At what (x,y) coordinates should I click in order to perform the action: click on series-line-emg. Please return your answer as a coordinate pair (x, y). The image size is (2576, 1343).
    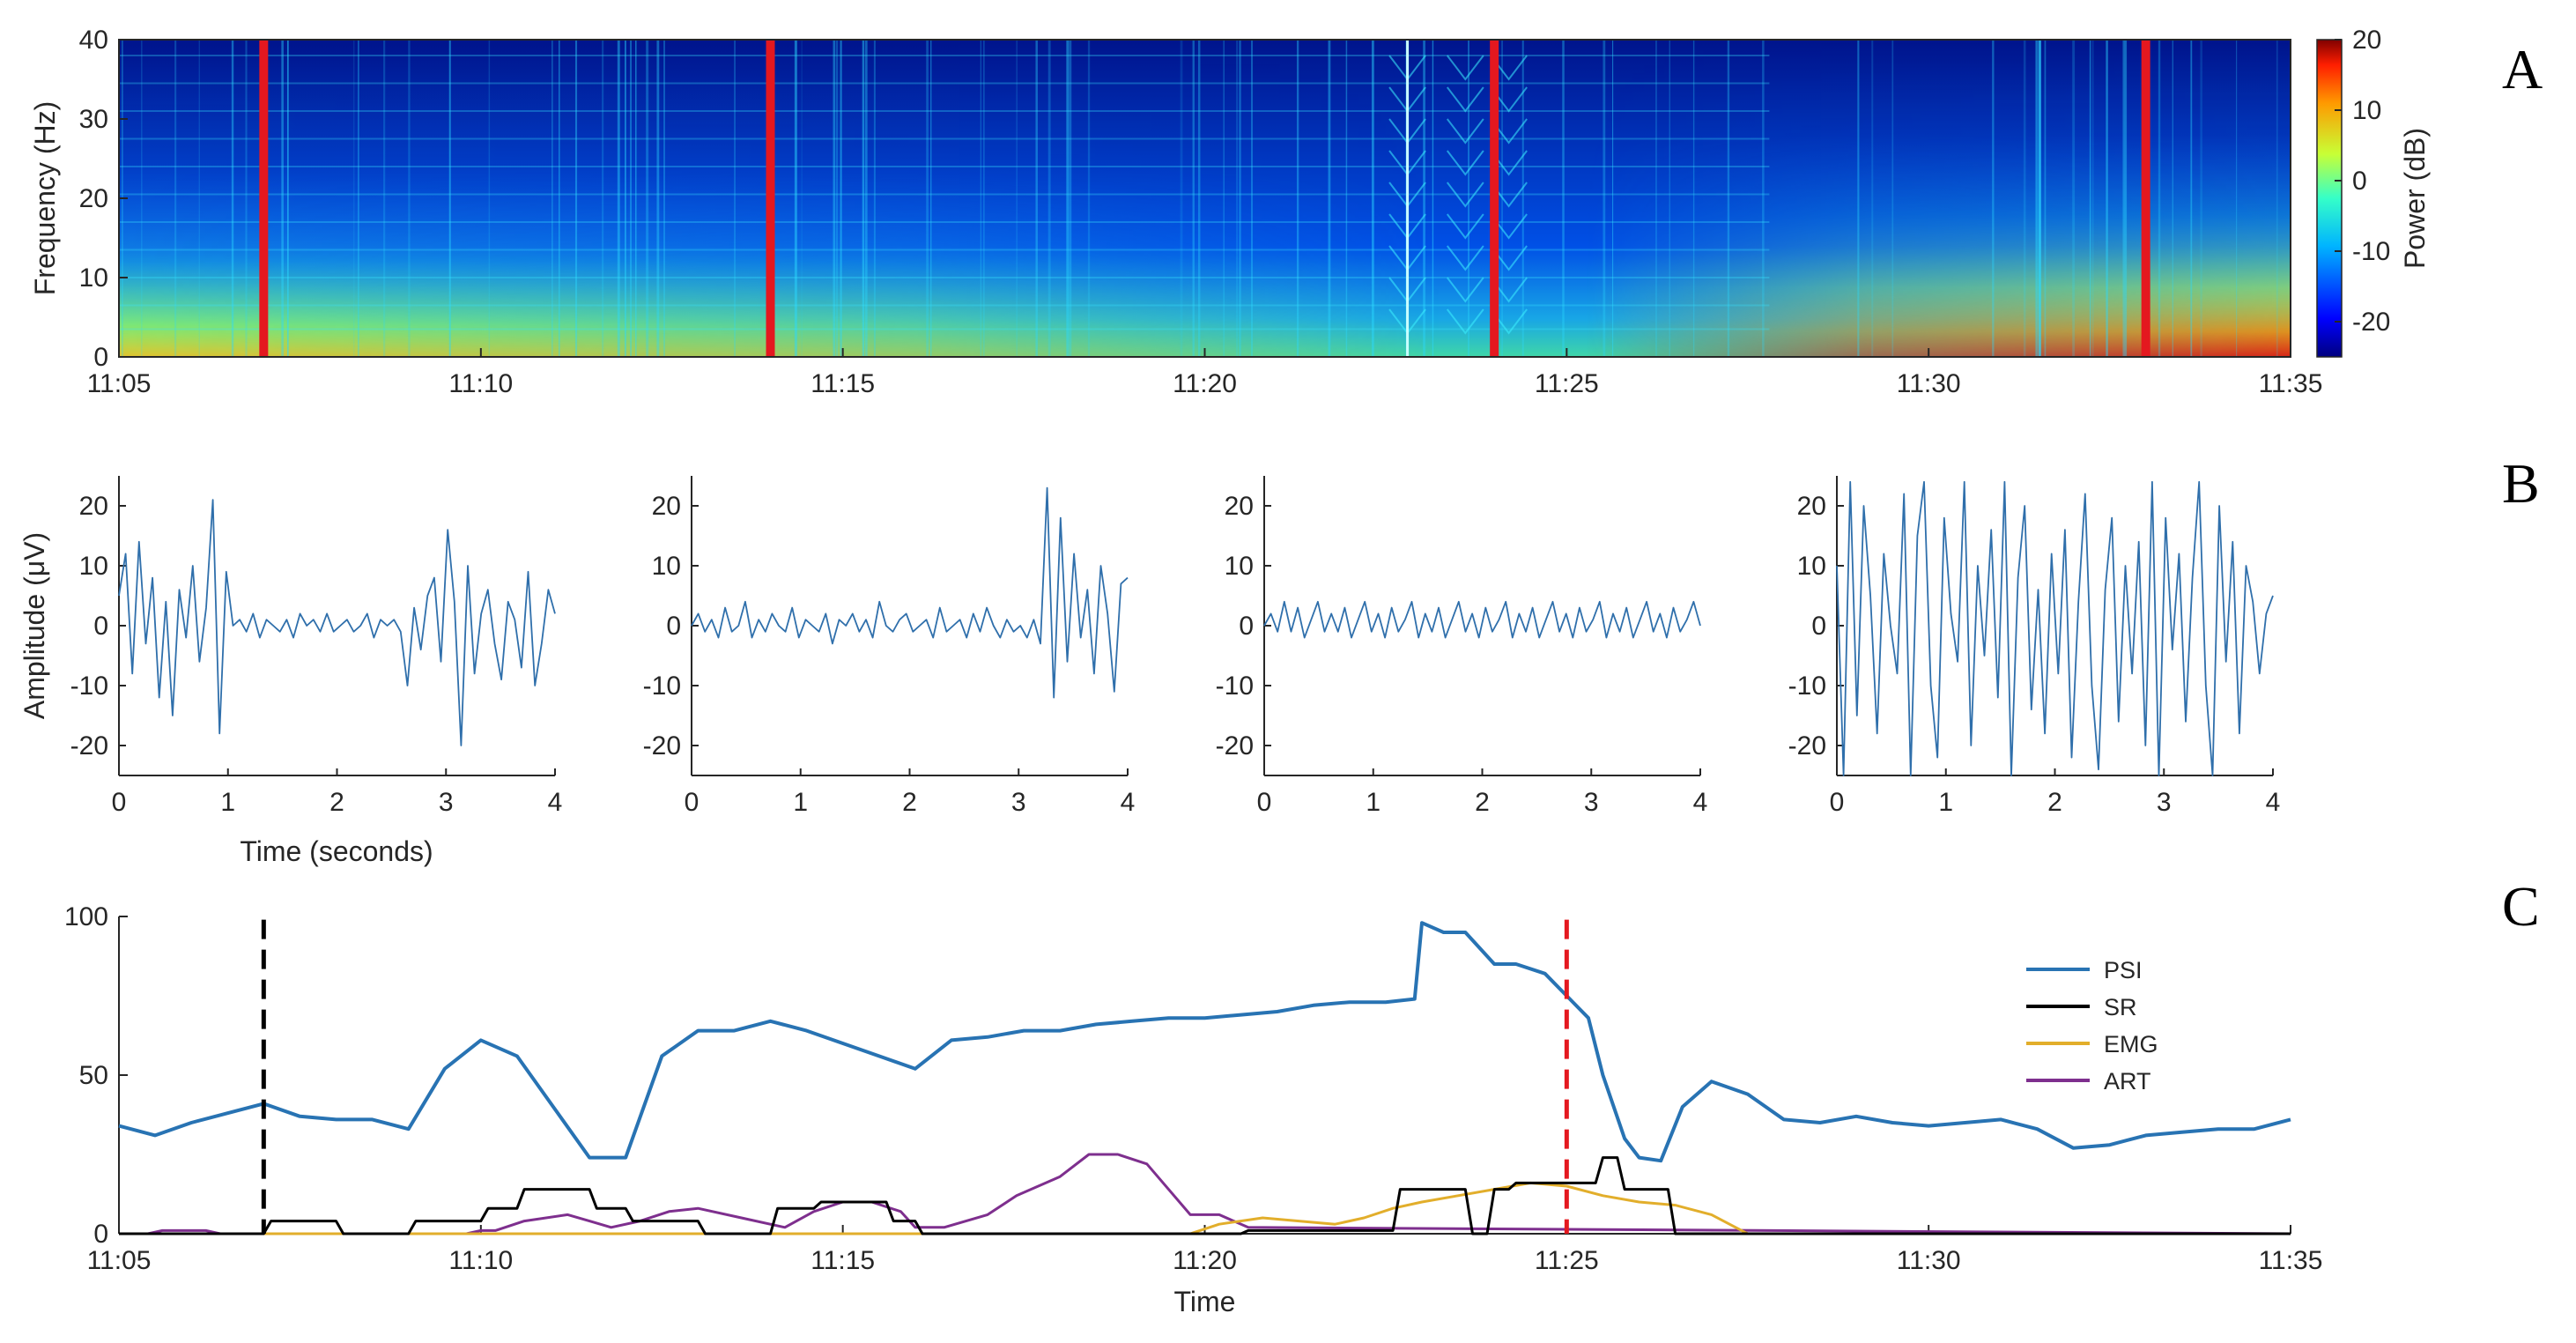
    Looking at the image, I should click on (1205, 1208).